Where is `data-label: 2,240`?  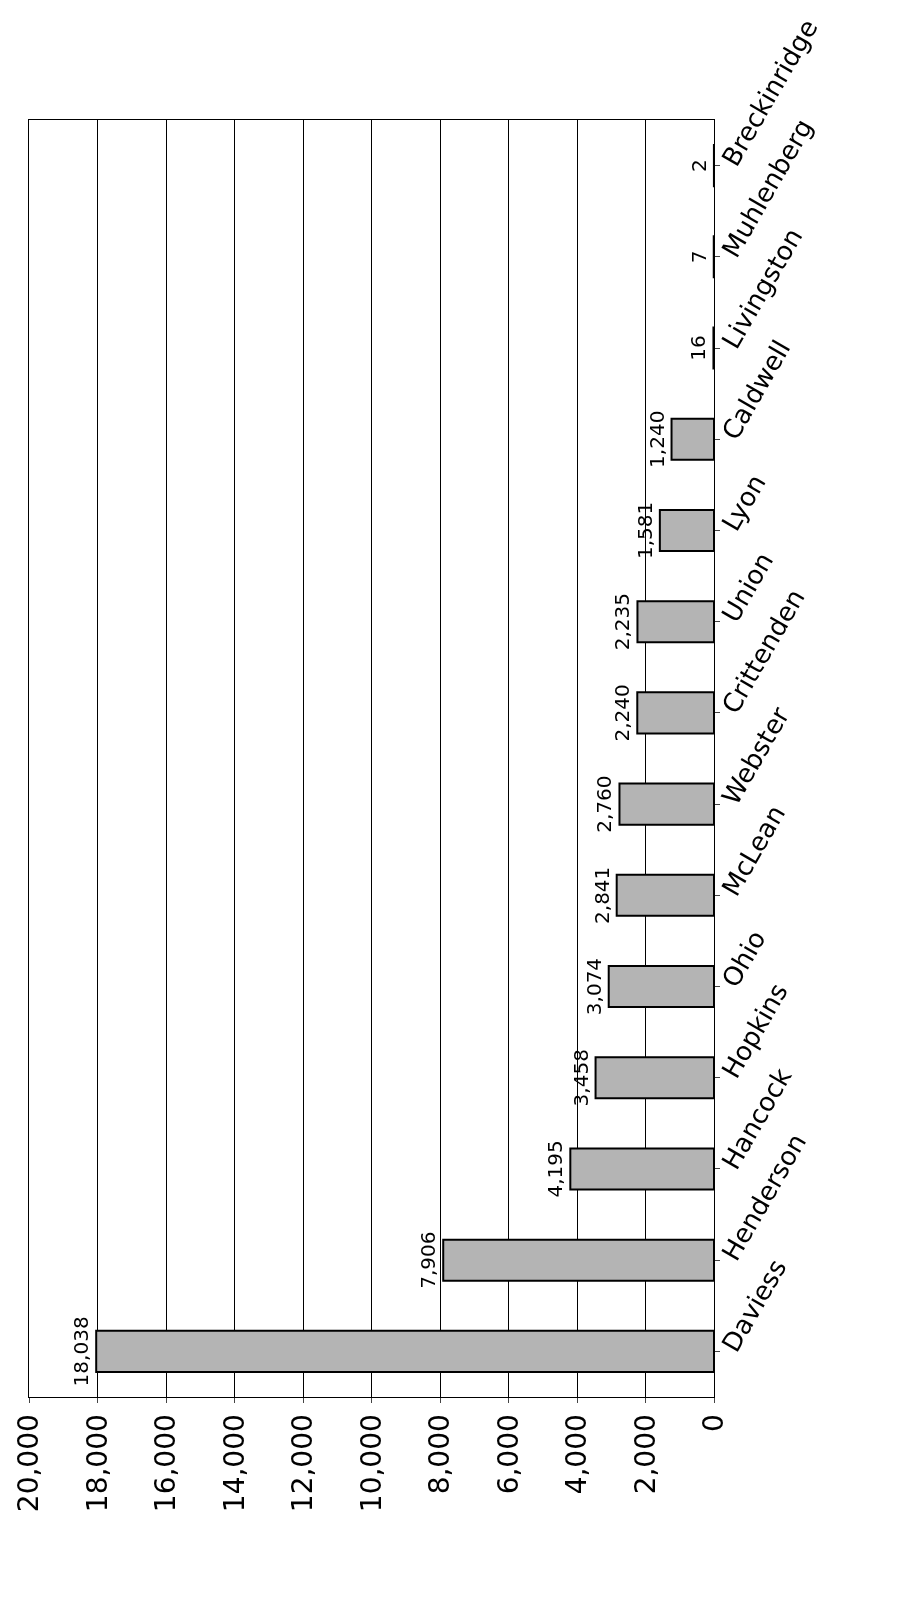 data-label: 2,240 is located at coordinates (622, 713).